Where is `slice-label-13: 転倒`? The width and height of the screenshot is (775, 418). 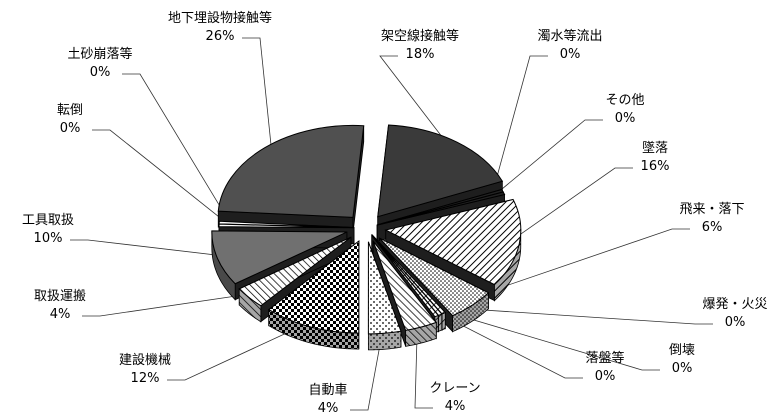
slice-label-13: 転倒 is located at coordinates (70, 110).